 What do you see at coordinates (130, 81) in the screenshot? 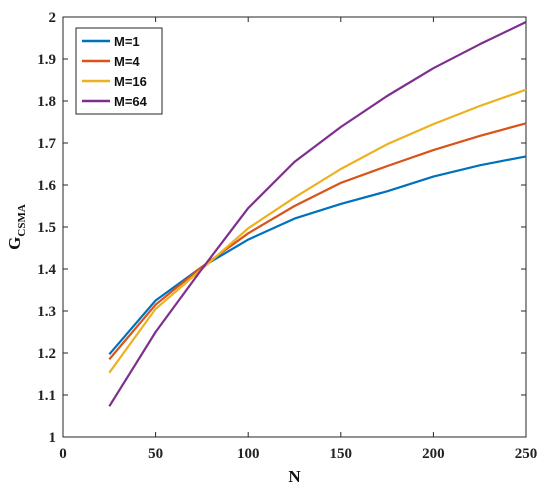
I see `legend-label: M=16` at bounding box center [130, 81].